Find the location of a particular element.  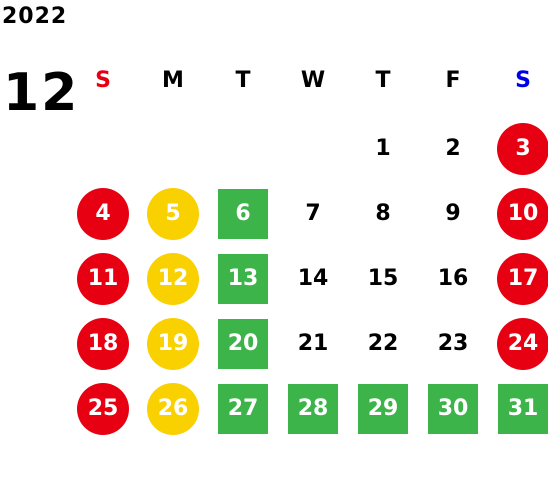

day-cell: 3 is located at coordinates (518, 148).